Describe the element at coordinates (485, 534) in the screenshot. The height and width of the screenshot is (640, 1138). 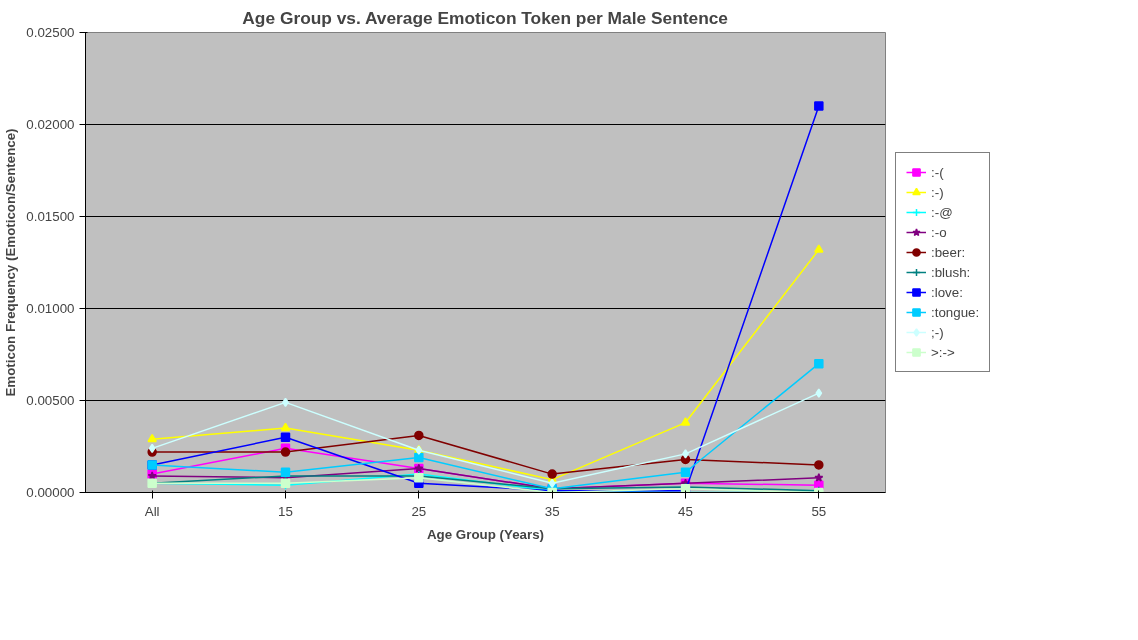
I see `x-axis-title: Age Group (Years)` at that location.